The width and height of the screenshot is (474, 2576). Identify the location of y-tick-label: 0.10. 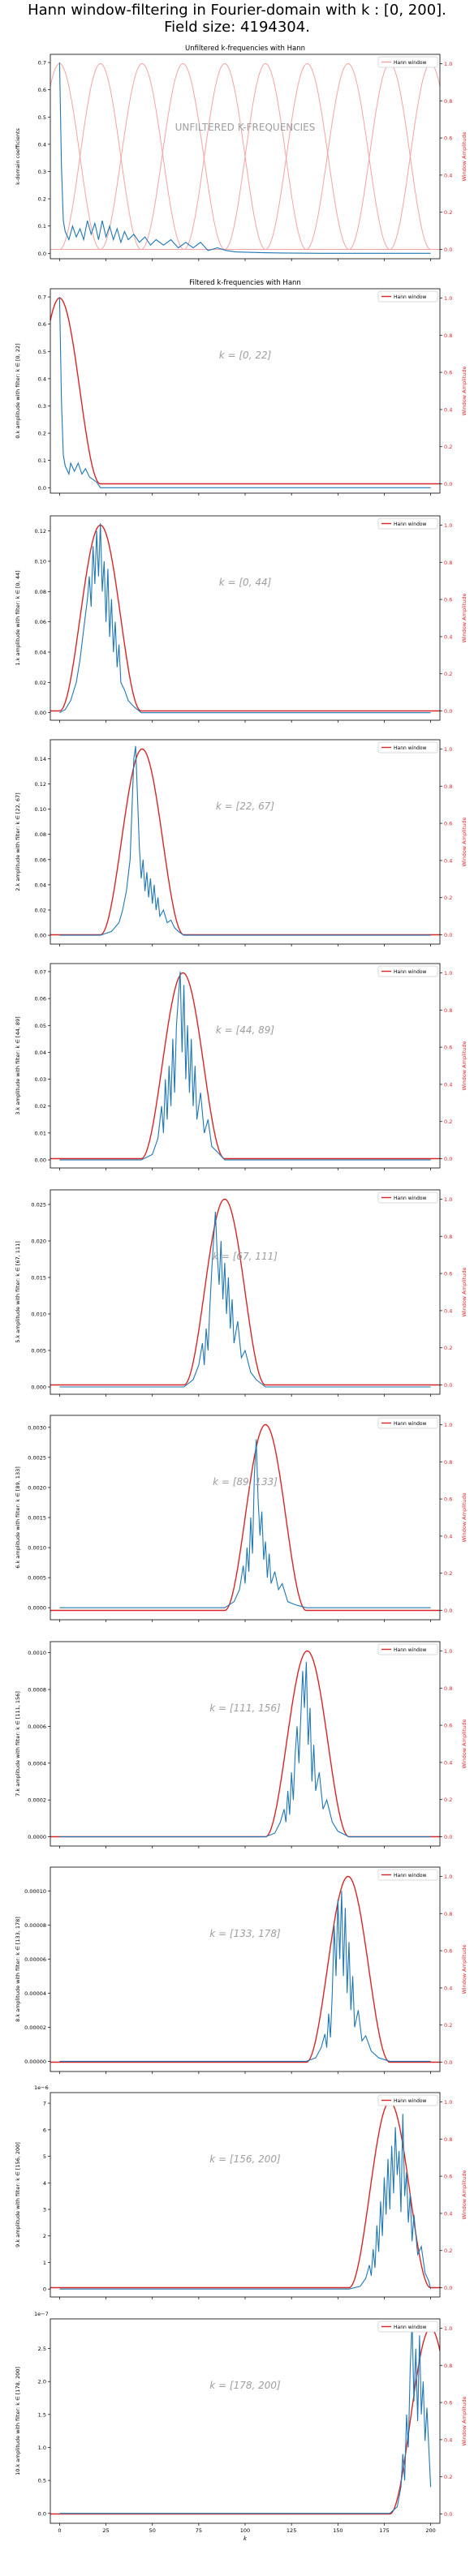
(40, 562).